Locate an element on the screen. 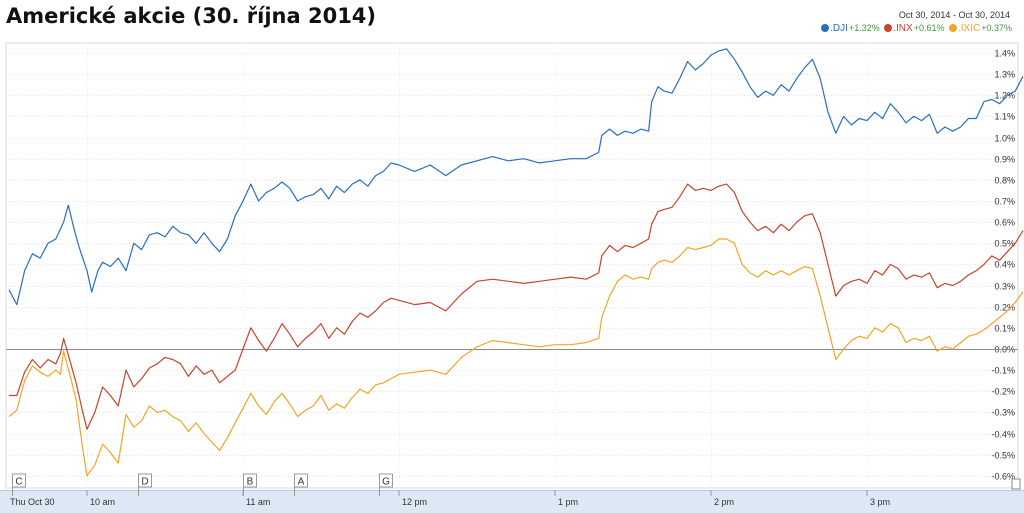 The width and height of the screenshot is (1024, 513). event-flag-label: D is located at coordinates (144, 482).